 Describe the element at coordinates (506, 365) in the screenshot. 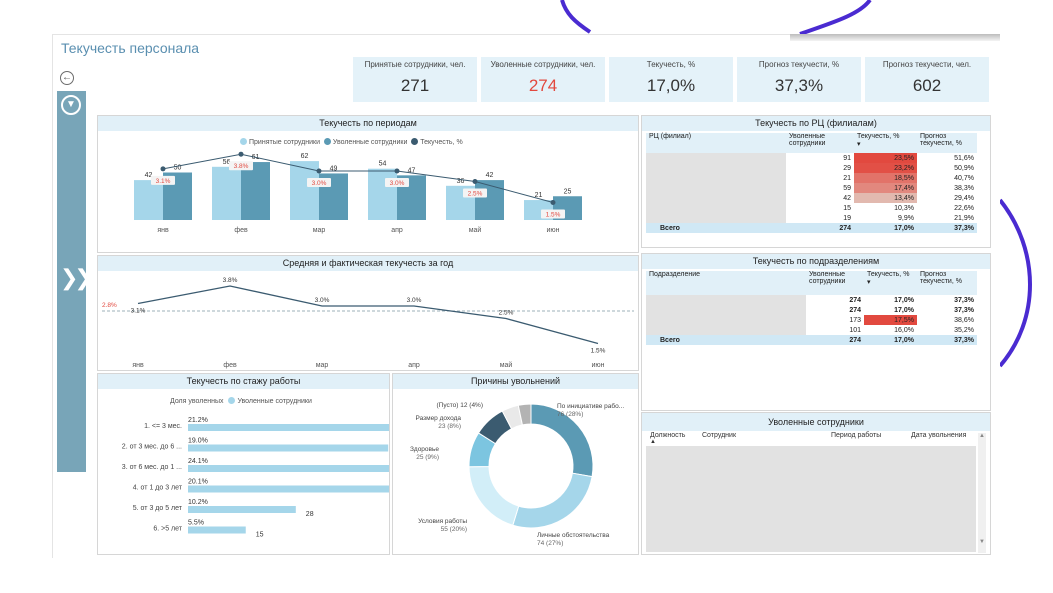

I see `x-tick-label: май` at that location.